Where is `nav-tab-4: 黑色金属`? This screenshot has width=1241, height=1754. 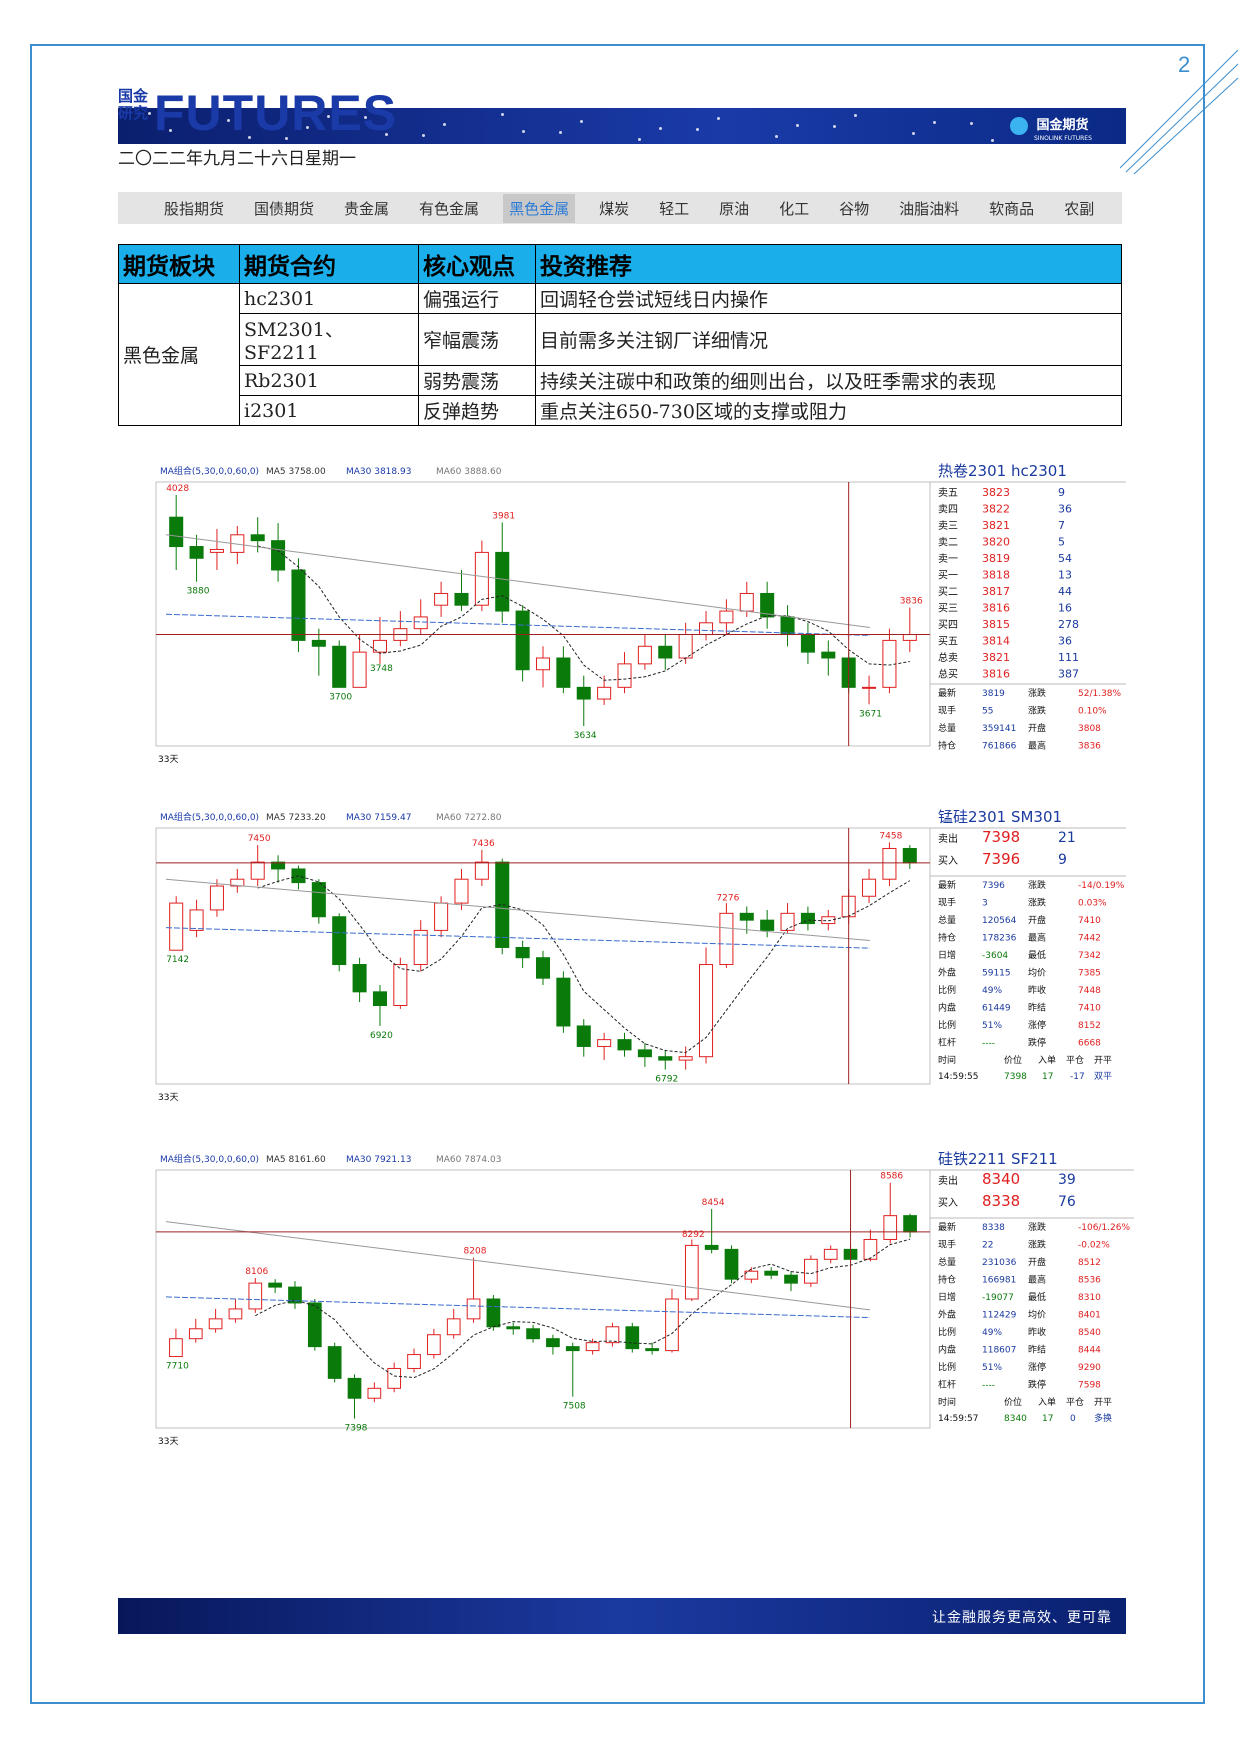 nav-tab-4: 黑色金属 is located at coordinates (539, 208).